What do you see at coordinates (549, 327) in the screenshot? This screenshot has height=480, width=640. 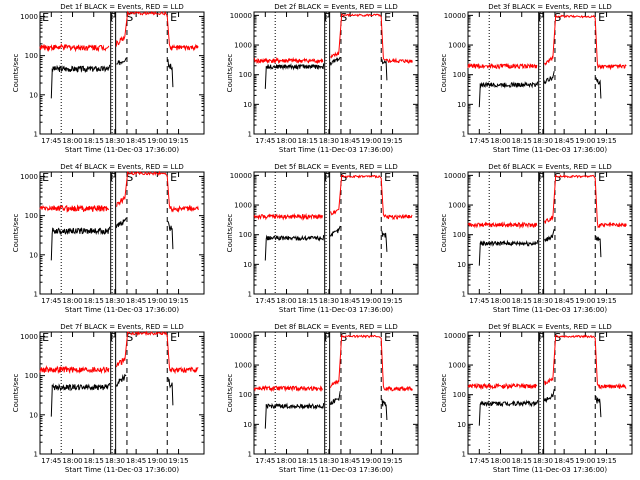 I see `panel-title: Det 9f BLACK = Events, RED = LLD` at bounding box center [549, 327].